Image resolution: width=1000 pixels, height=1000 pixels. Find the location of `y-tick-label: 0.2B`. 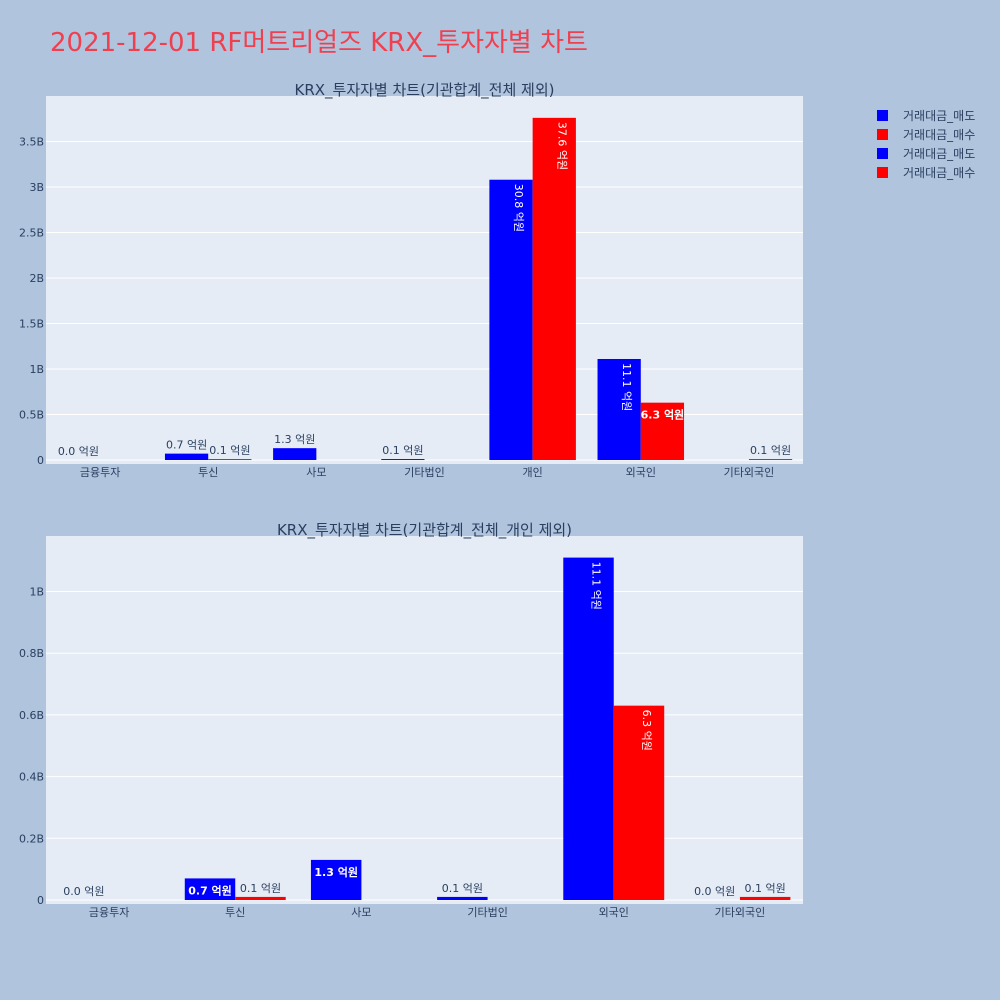

y-tick-label: 0.2B is located at coordinates (31, 838).